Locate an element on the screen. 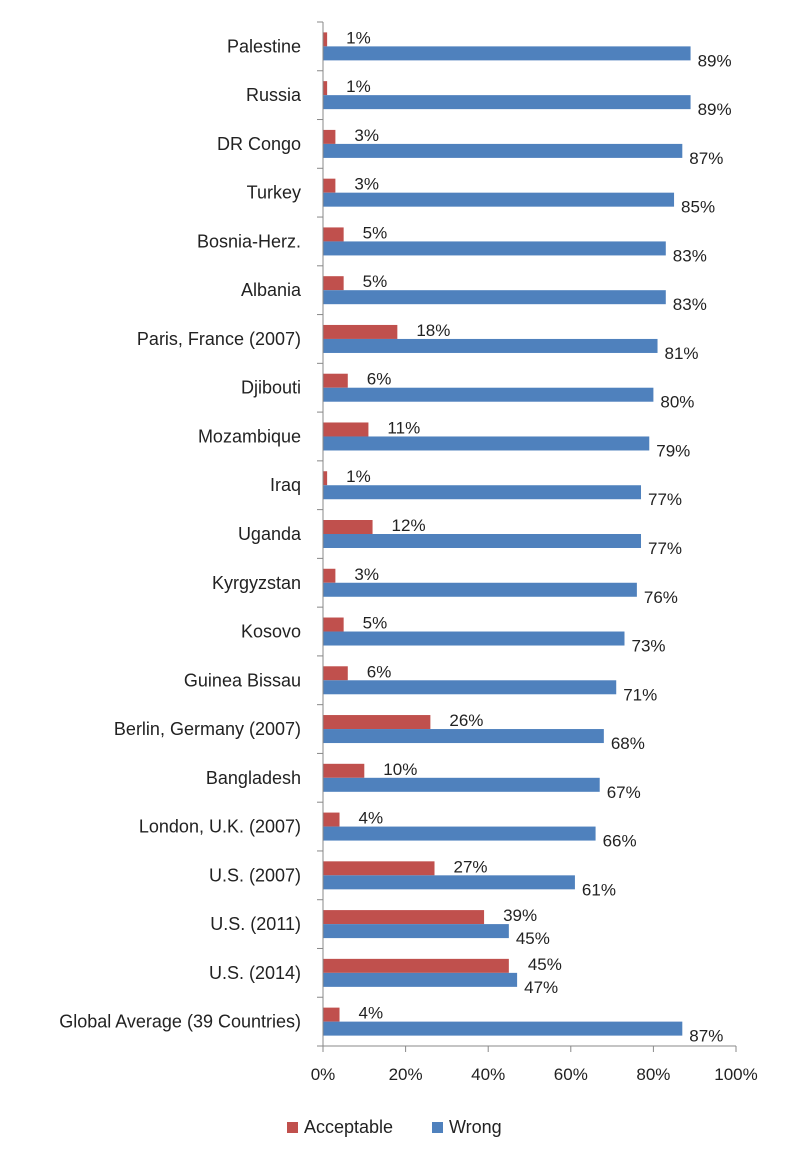 This screenshot has width=790, height=1168. data-label-wrong: 45% is located at coordinates (533, 938).